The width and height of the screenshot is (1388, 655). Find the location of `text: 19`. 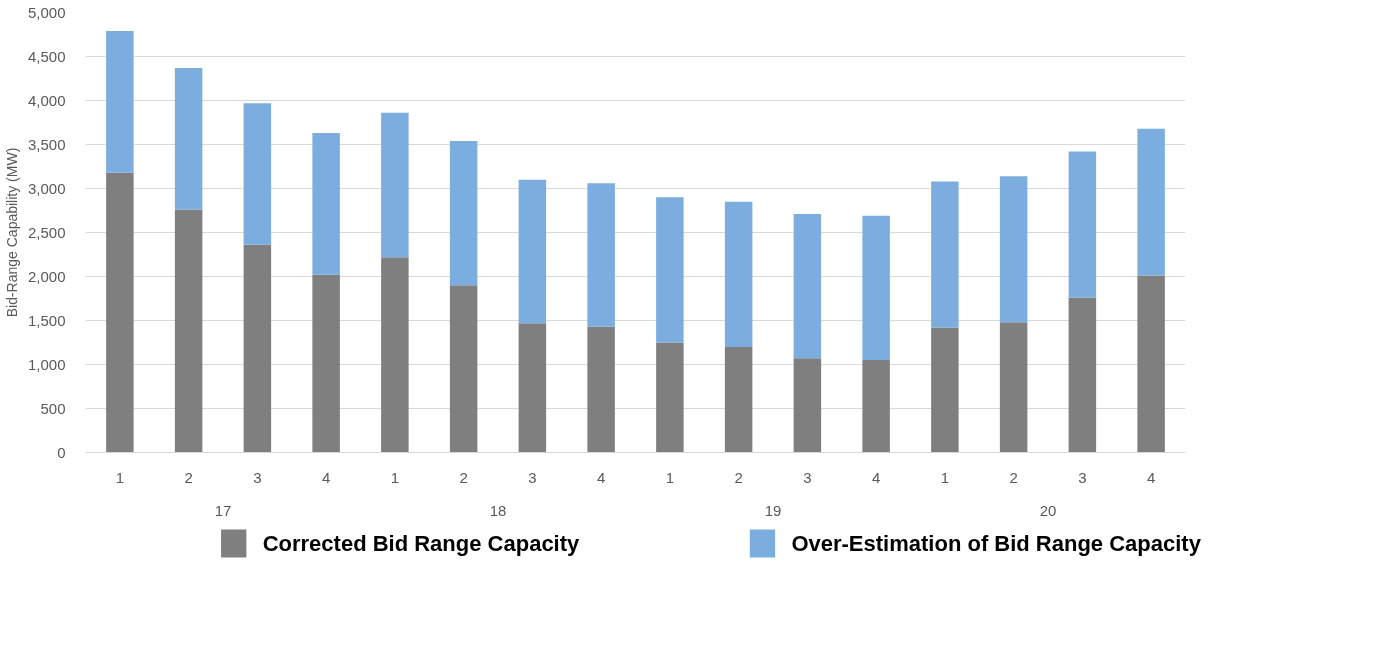

text: 19 is located at coordinates (773, 510).